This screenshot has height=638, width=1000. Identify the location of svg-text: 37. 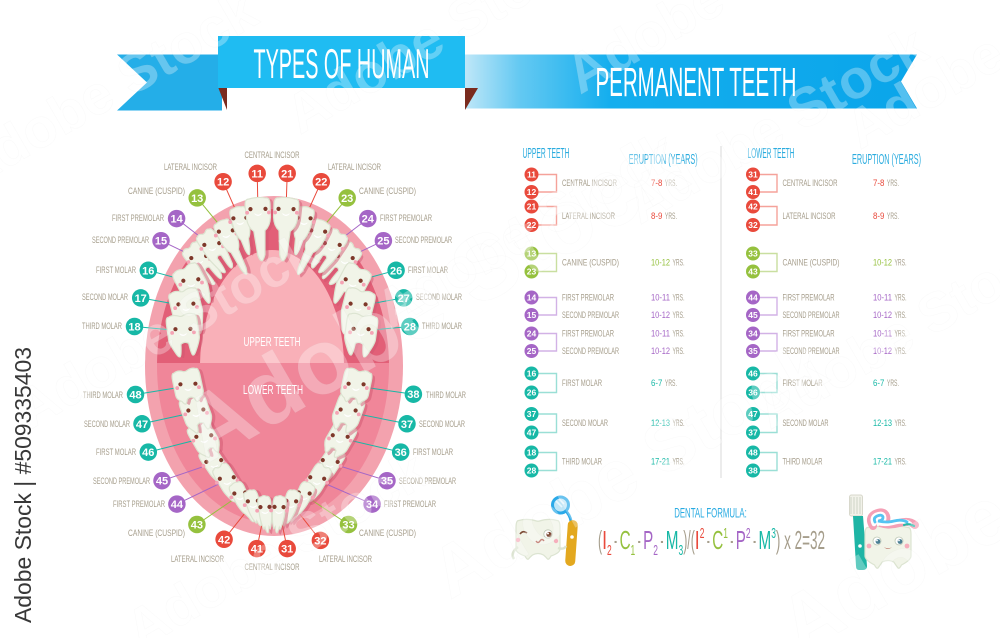
(407, 425).